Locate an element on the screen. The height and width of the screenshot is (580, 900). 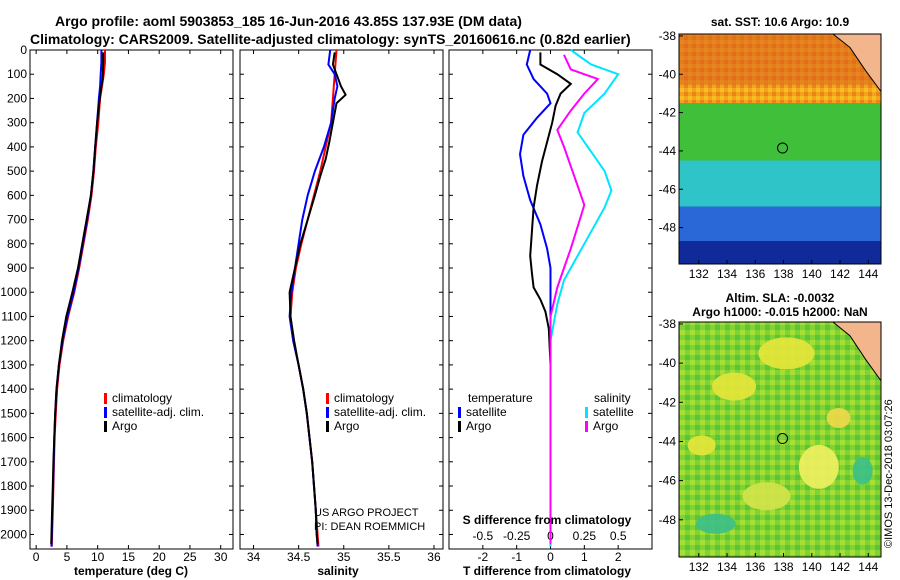
salinity-x-tick-label: 34 is located at coordinates (254, 557).